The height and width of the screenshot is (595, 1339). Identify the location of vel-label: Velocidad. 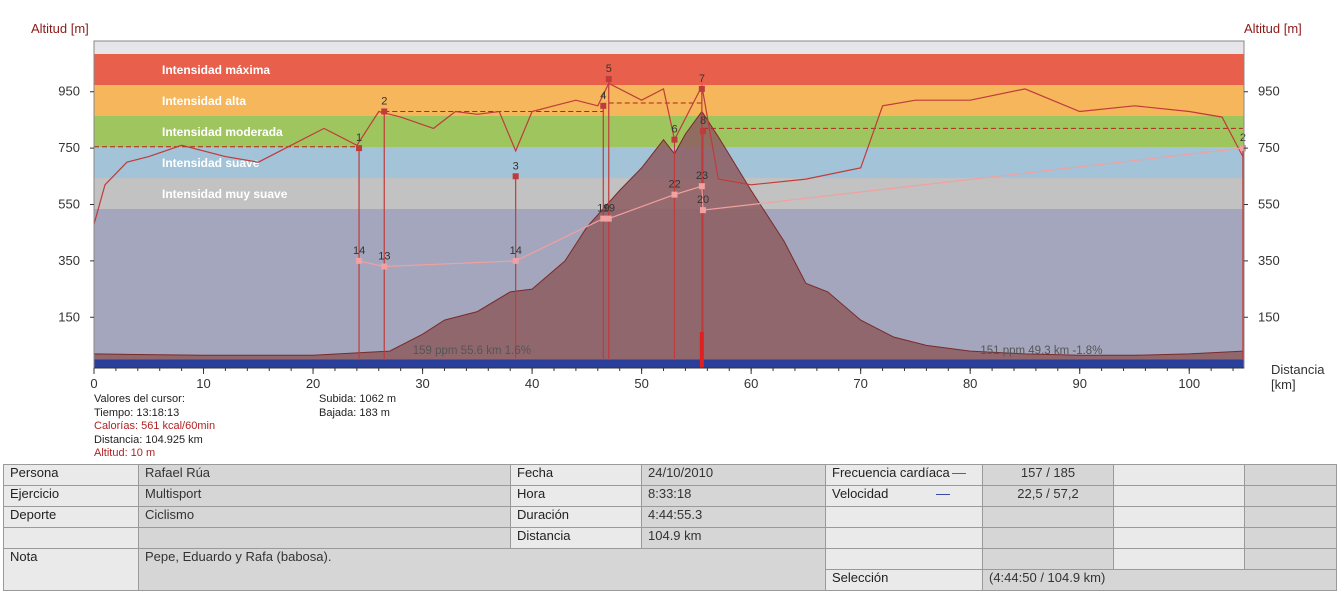
(904, 496).